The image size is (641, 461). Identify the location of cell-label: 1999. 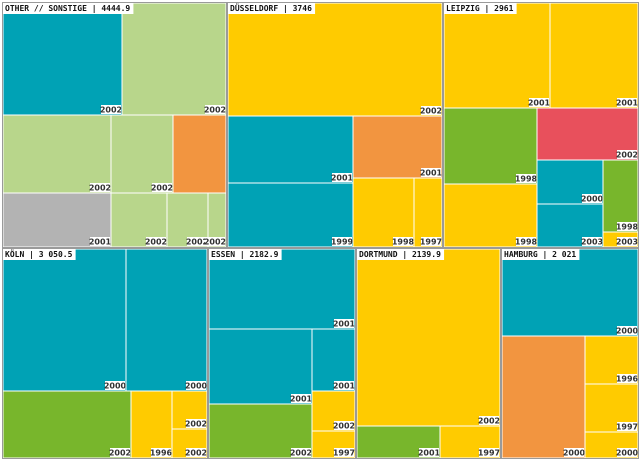
(342, 242).